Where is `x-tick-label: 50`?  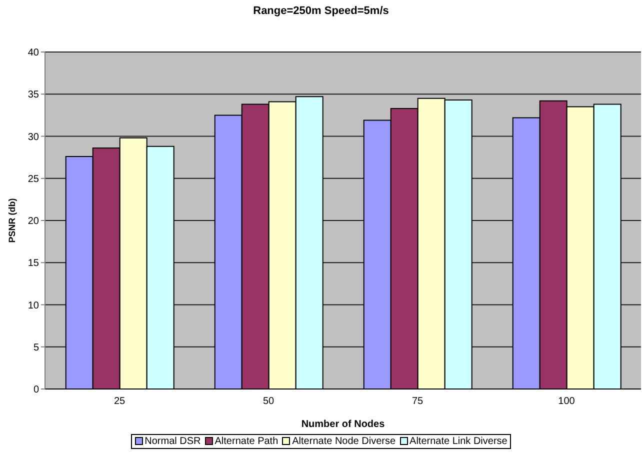 x-tick-label: 50 is located at coordinates (268, 402).